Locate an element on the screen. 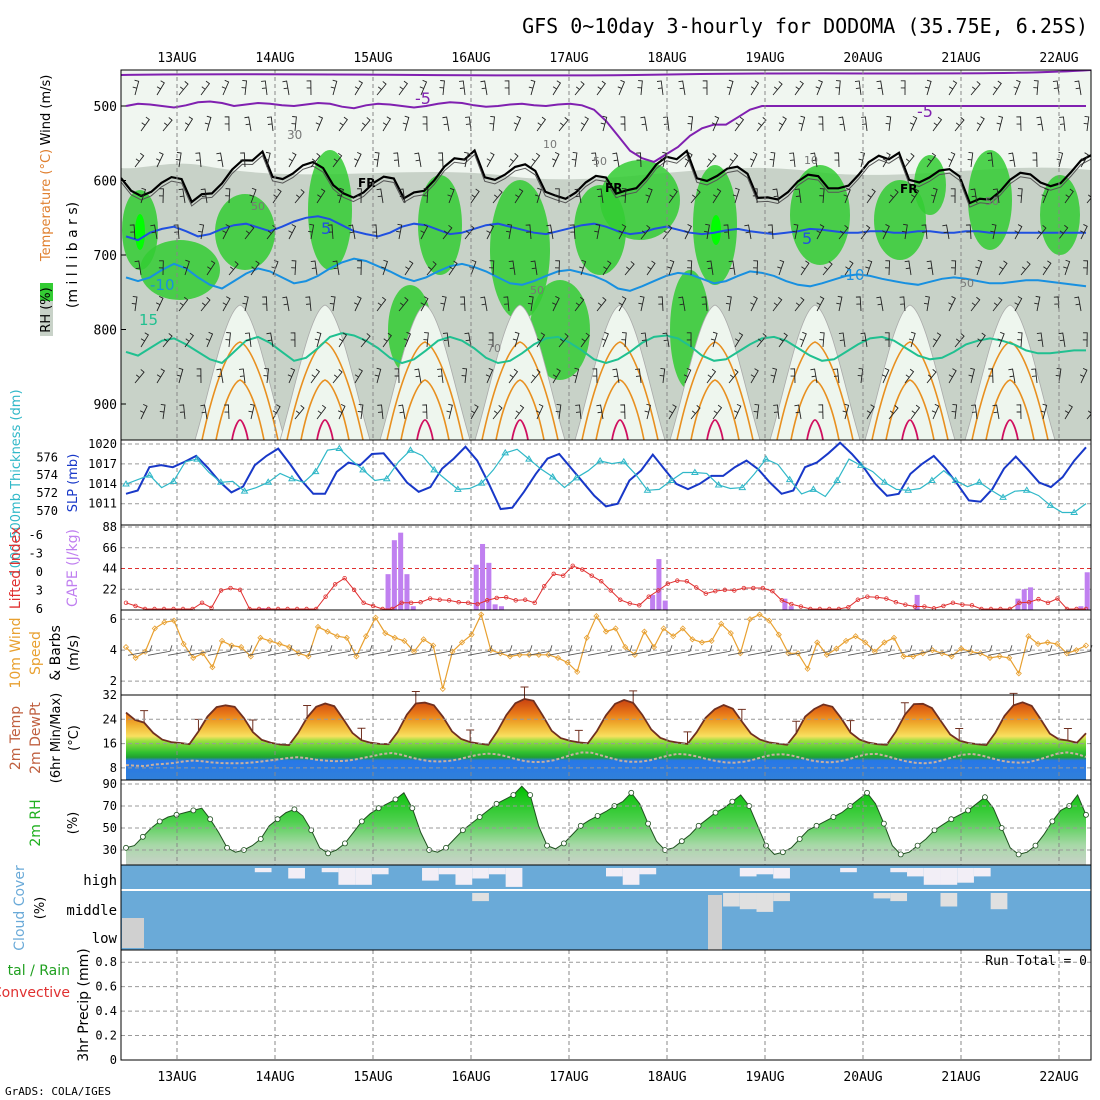  y-tick-label: 0.2 is located at coordinates (106, 1036).